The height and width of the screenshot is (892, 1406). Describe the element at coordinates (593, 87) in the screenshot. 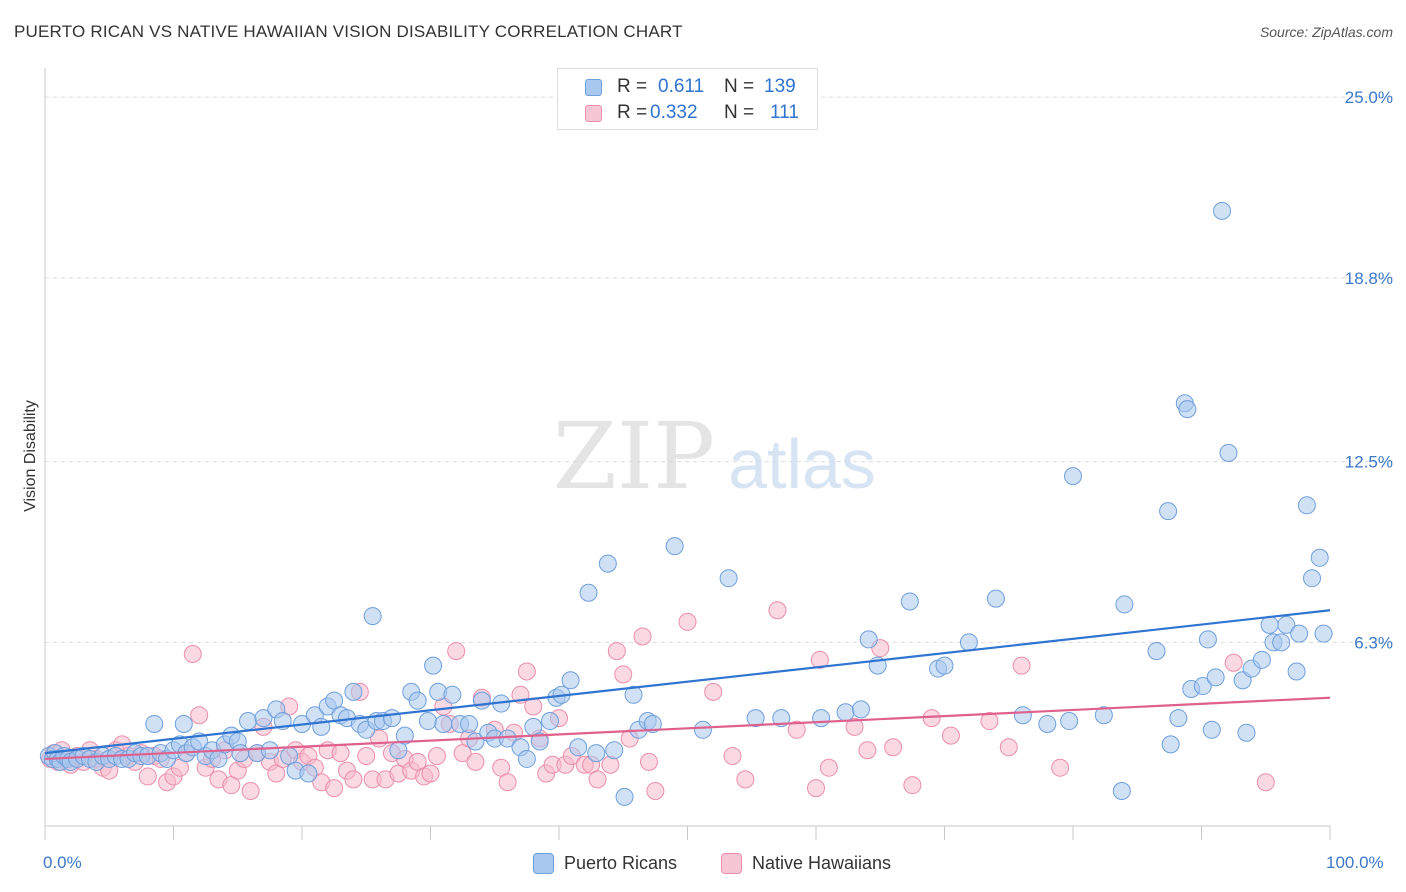

I see `legend-swatch-blue` at that location.